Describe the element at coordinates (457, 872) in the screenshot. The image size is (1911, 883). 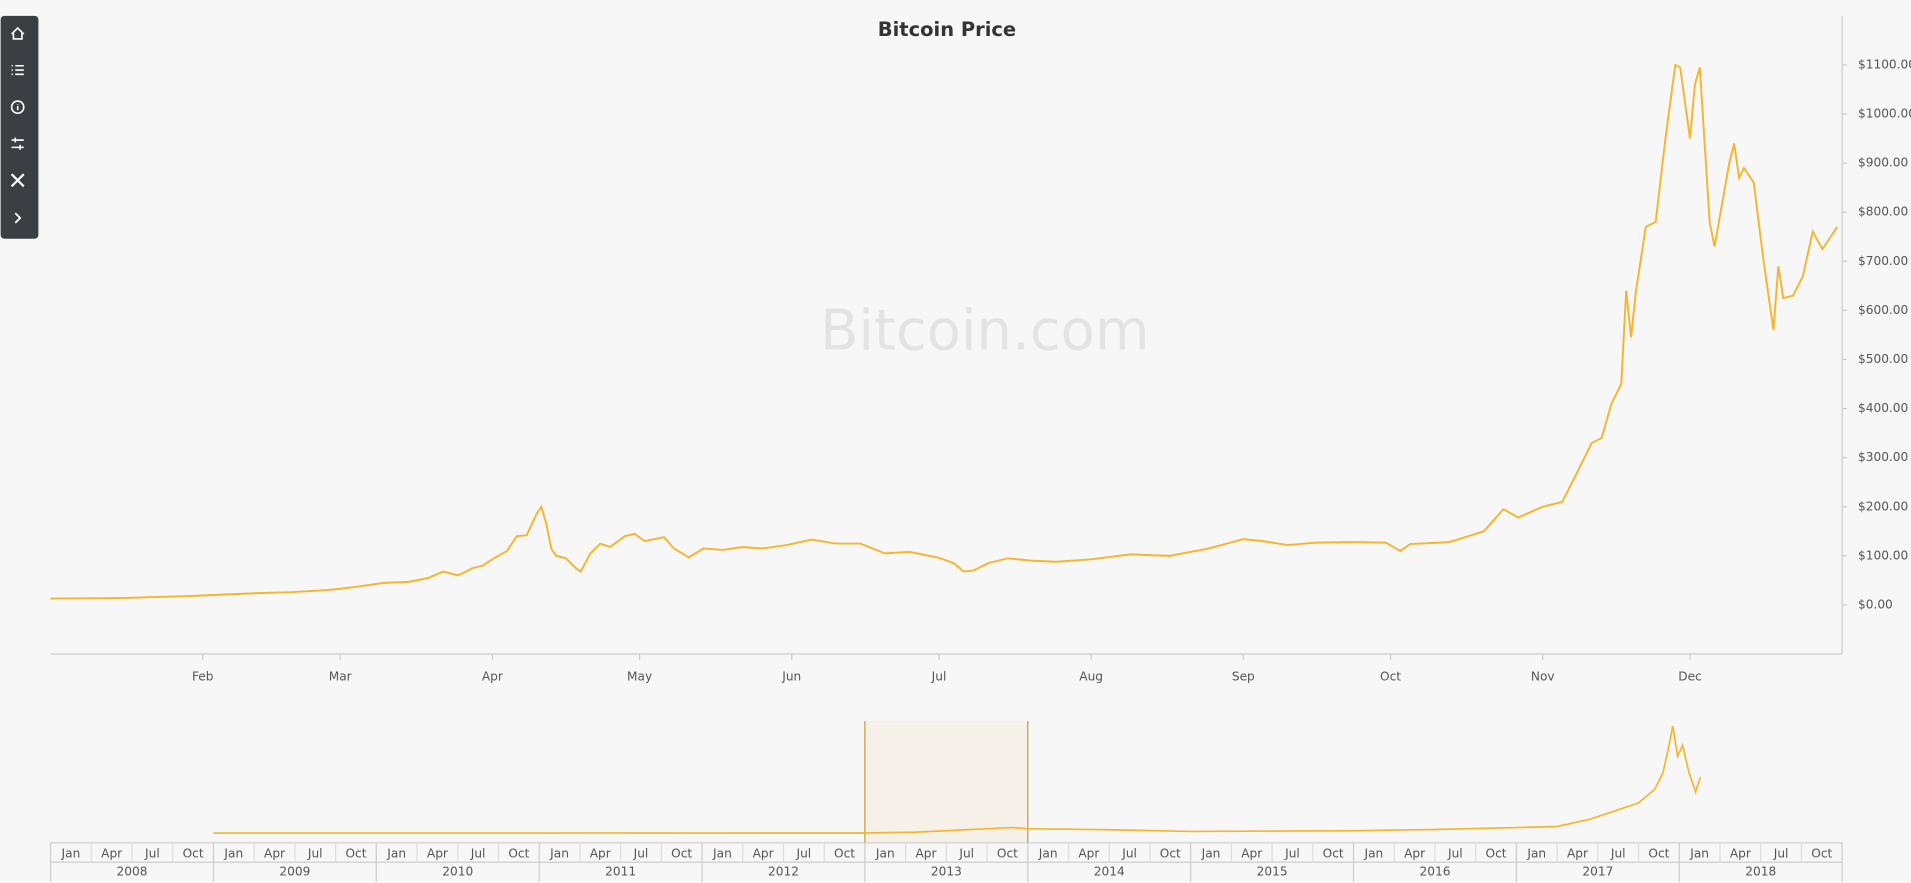
I see `year-label: 2010` at that location.